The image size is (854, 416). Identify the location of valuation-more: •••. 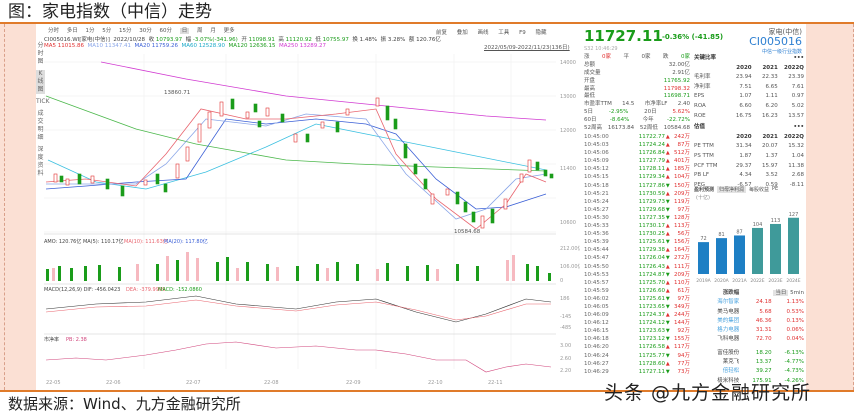
(798, 127).